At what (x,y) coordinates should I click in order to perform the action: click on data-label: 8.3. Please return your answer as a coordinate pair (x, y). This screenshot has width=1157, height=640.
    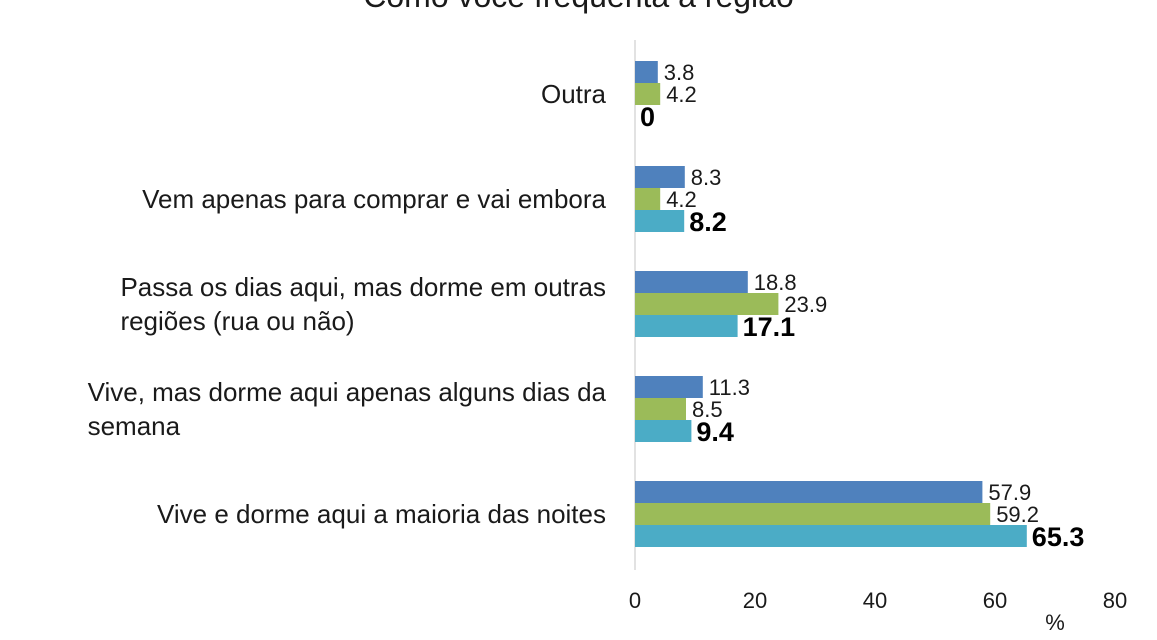
    Looking at the image, I should click on (706, 177).